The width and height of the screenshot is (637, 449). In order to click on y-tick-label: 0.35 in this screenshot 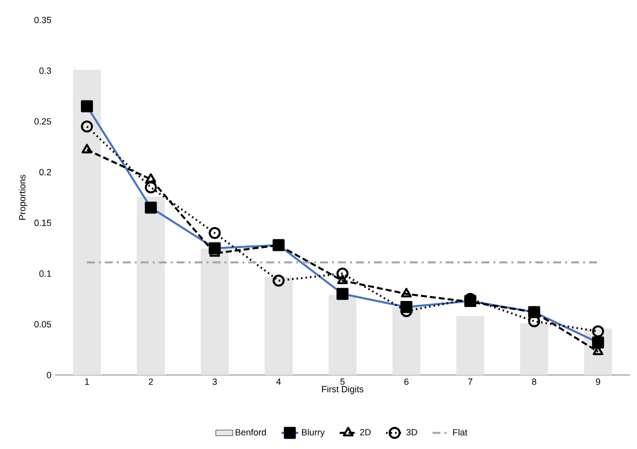, I will do `click(43, 20)`.